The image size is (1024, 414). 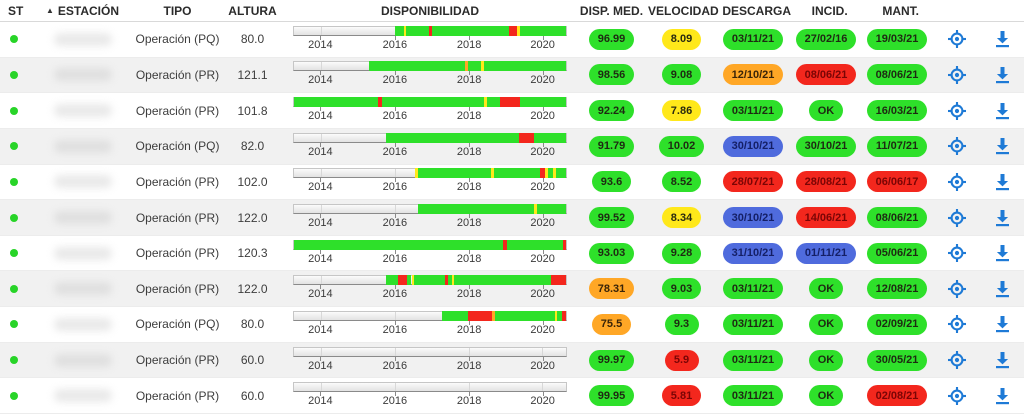 I want to click on col-header-altura: ALTURA, so click(x=252, y=10).